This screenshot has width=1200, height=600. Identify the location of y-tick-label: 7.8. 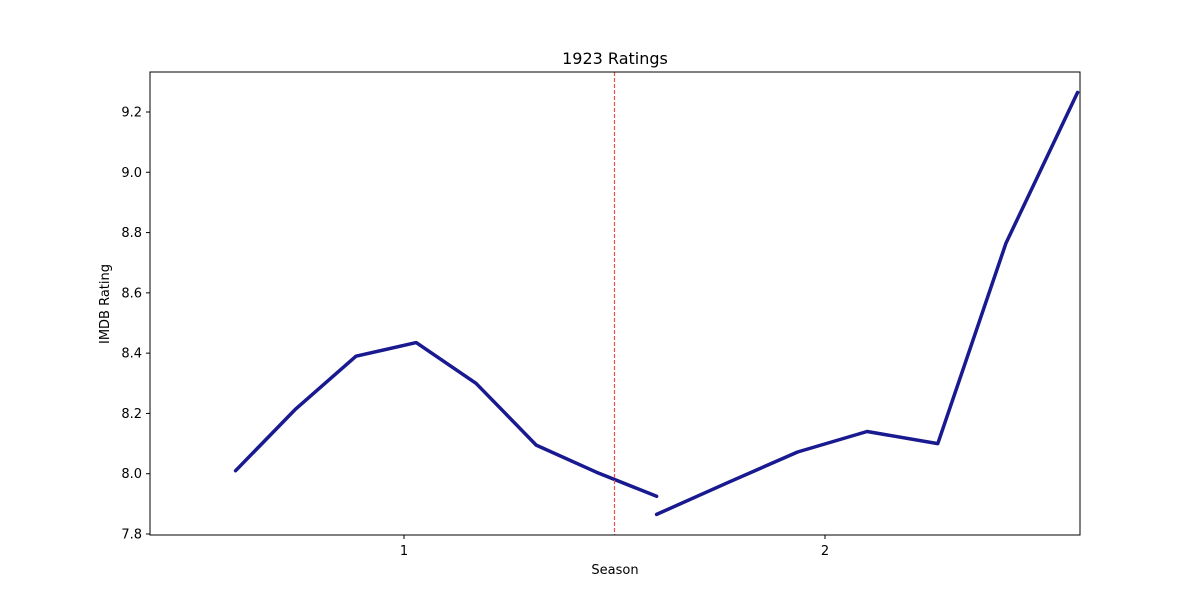
(131, 535).